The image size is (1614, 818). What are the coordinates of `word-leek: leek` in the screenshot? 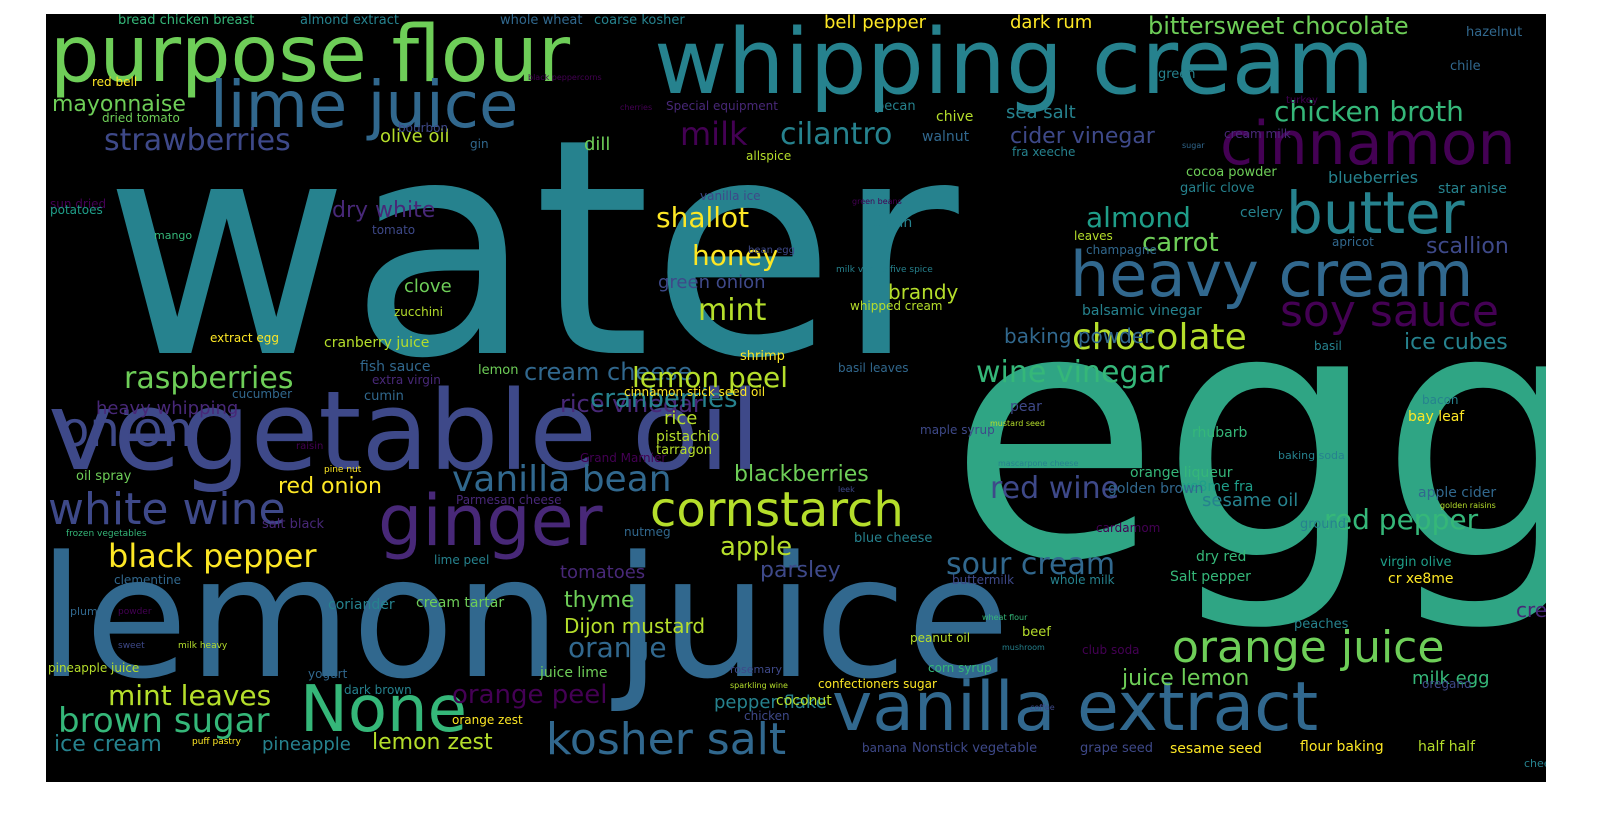 It's located at (846, 489).